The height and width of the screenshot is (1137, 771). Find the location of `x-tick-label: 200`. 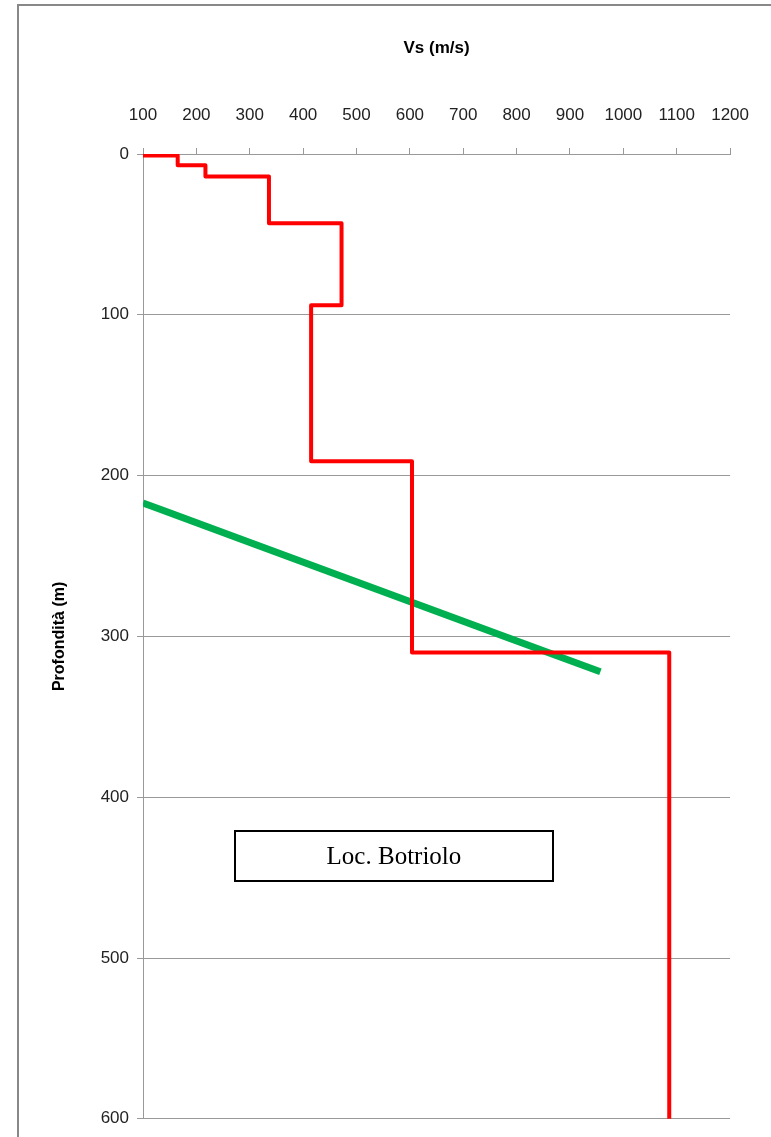

x-tick-label: 200 is located at coordinates (196, 115).